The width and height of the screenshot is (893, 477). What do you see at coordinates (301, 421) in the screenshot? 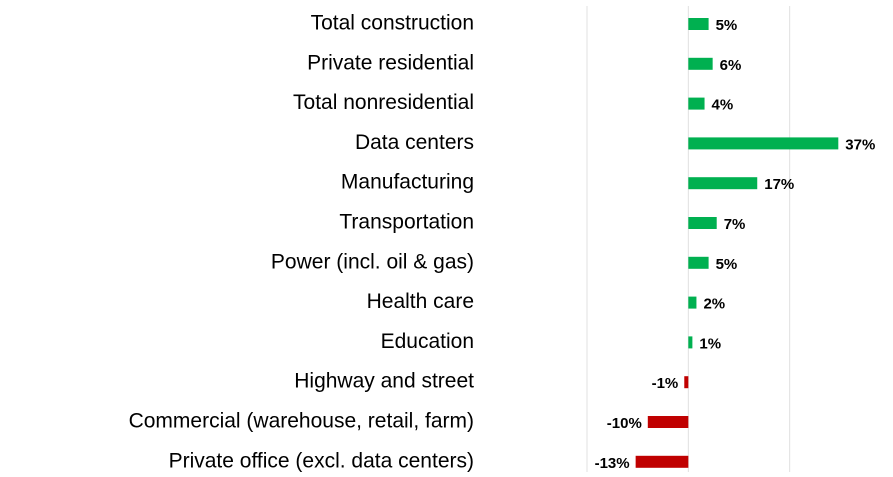
I see `category-label: Commercial (warehouse, retail, farm)` at bounding box center [301, 421].